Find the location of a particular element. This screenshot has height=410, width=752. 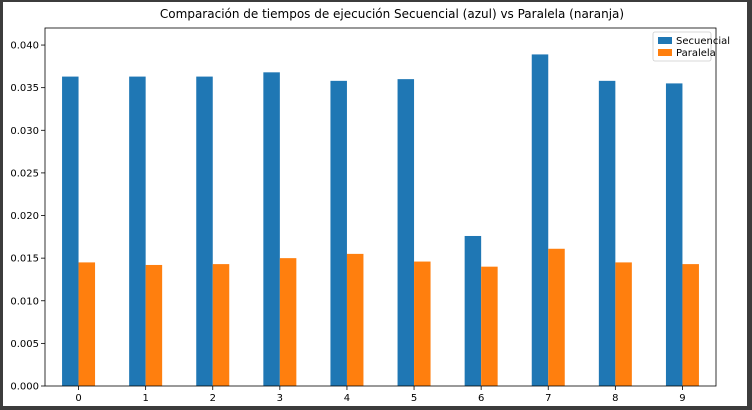

y-tick-label: 0.025 is located at coordinates (24, 173).